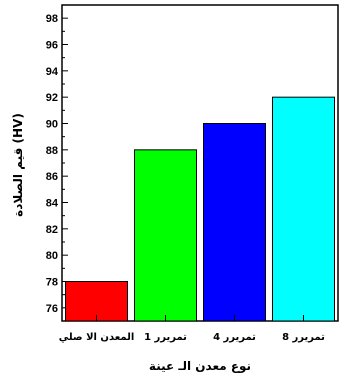  What do you see at coordinates (52, 151) in the screenshot?
I see `y-tick-label: 88` at bounding box center [52, 151].